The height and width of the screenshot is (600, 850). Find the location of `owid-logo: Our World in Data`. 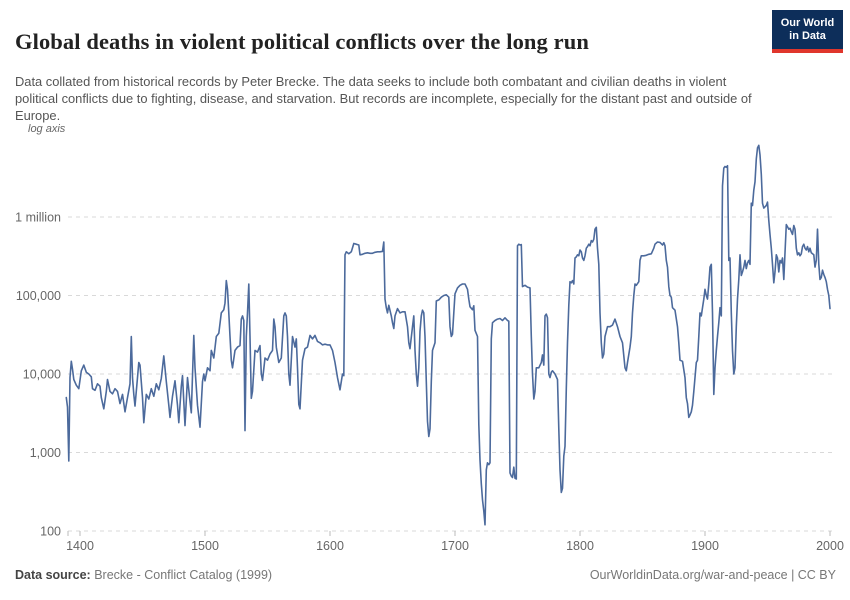

owid-logo: Our World in Data is located at coordinates (807, 31).